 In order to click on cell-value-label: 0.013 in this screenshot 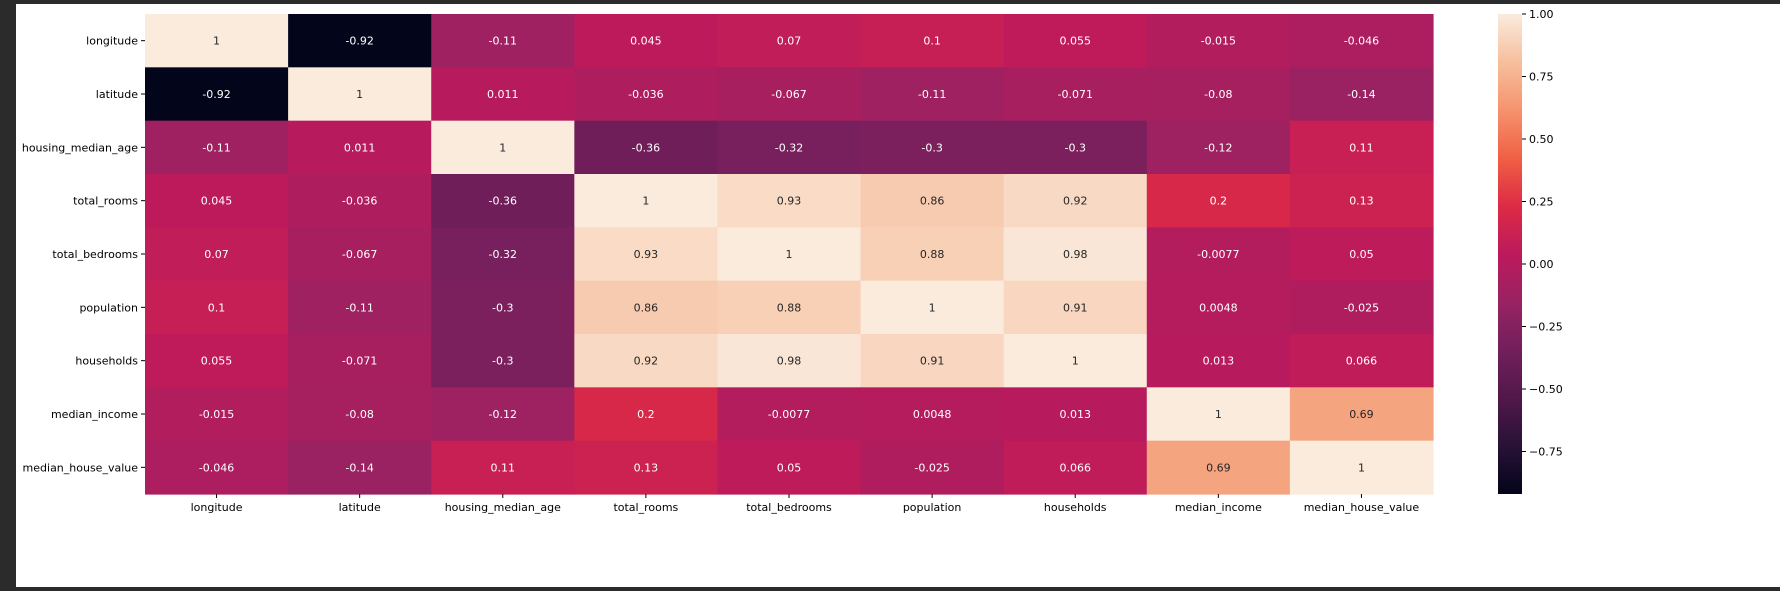, I will do `click(1075, 414)`.